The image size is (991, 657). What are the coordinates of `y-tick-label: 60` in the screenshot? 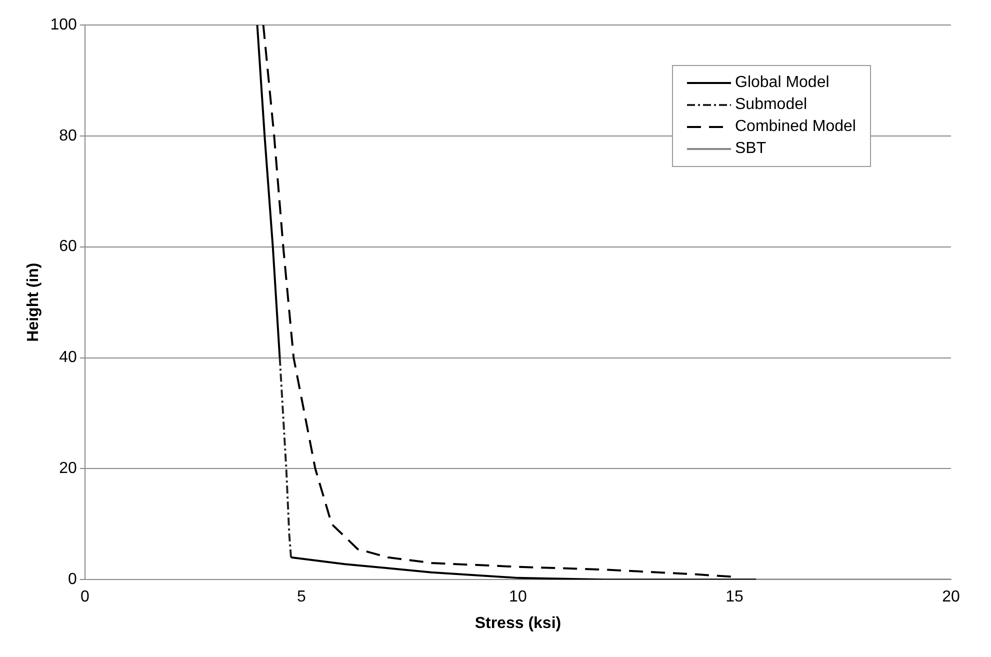 It's located at (68, 247).